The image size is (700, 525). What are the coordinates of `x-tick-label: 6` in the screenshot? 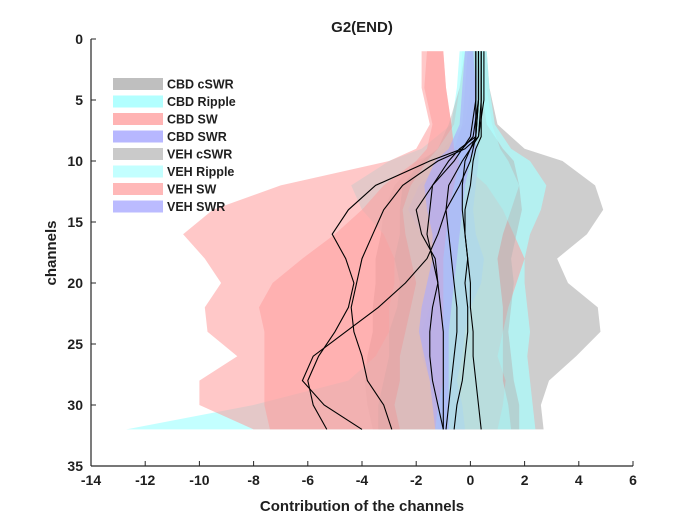 It's located at (633, 480).